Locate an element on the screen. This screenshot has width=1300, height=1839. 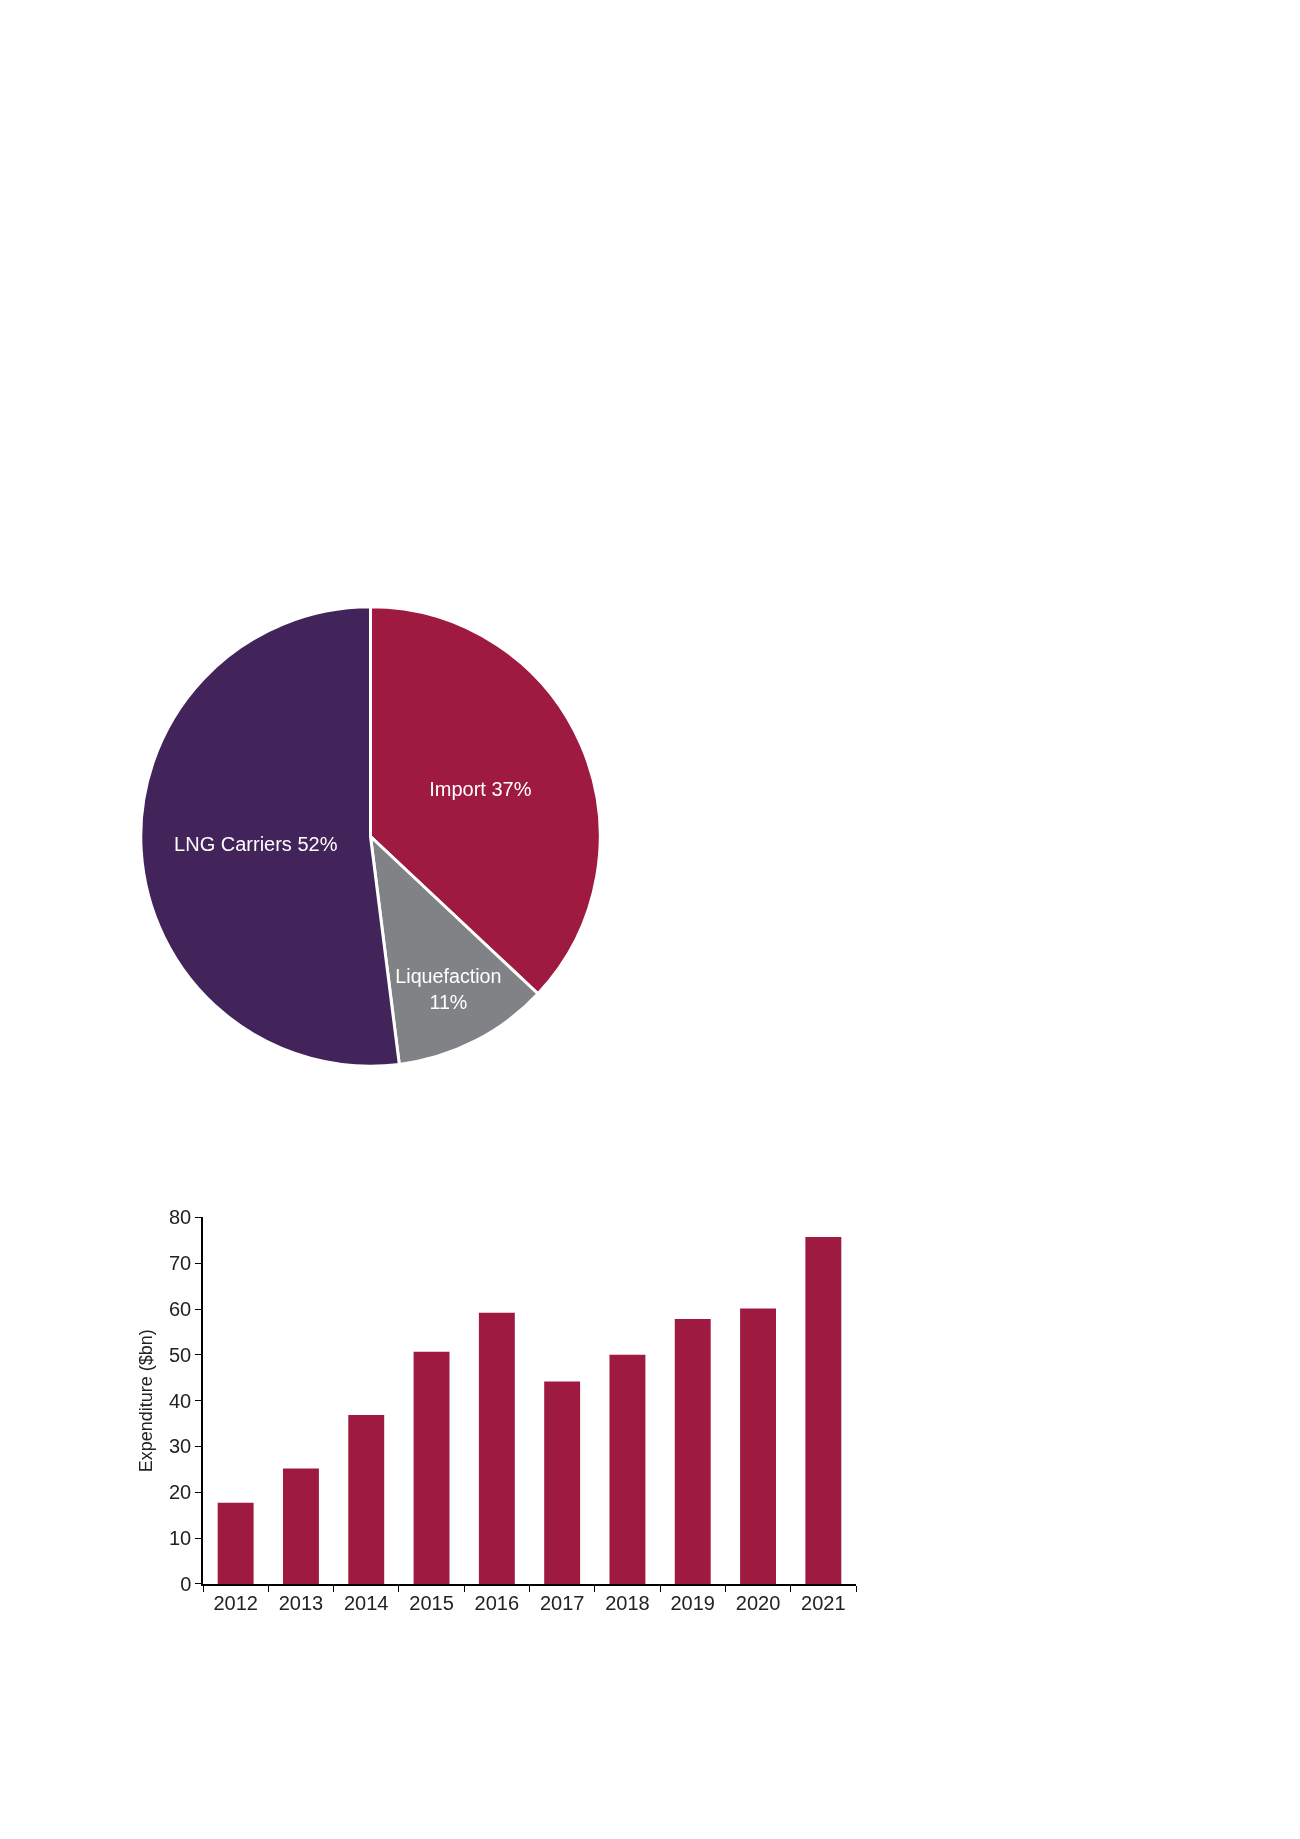
y-tick-label: 30 is located at coordinates (180, 1446).